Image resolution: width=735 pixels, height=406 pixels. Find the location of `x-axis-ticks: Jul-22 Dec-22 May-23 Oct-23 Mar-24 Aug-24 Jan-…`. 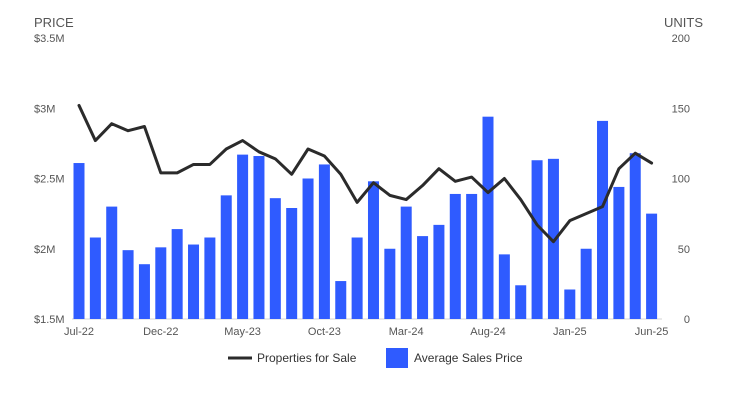

x-axis-ticks: Jul-22 Dec-22 May-23 Oct-23 Mar-24 Aug-24 Jan-… is located at coordinates (366, 332).